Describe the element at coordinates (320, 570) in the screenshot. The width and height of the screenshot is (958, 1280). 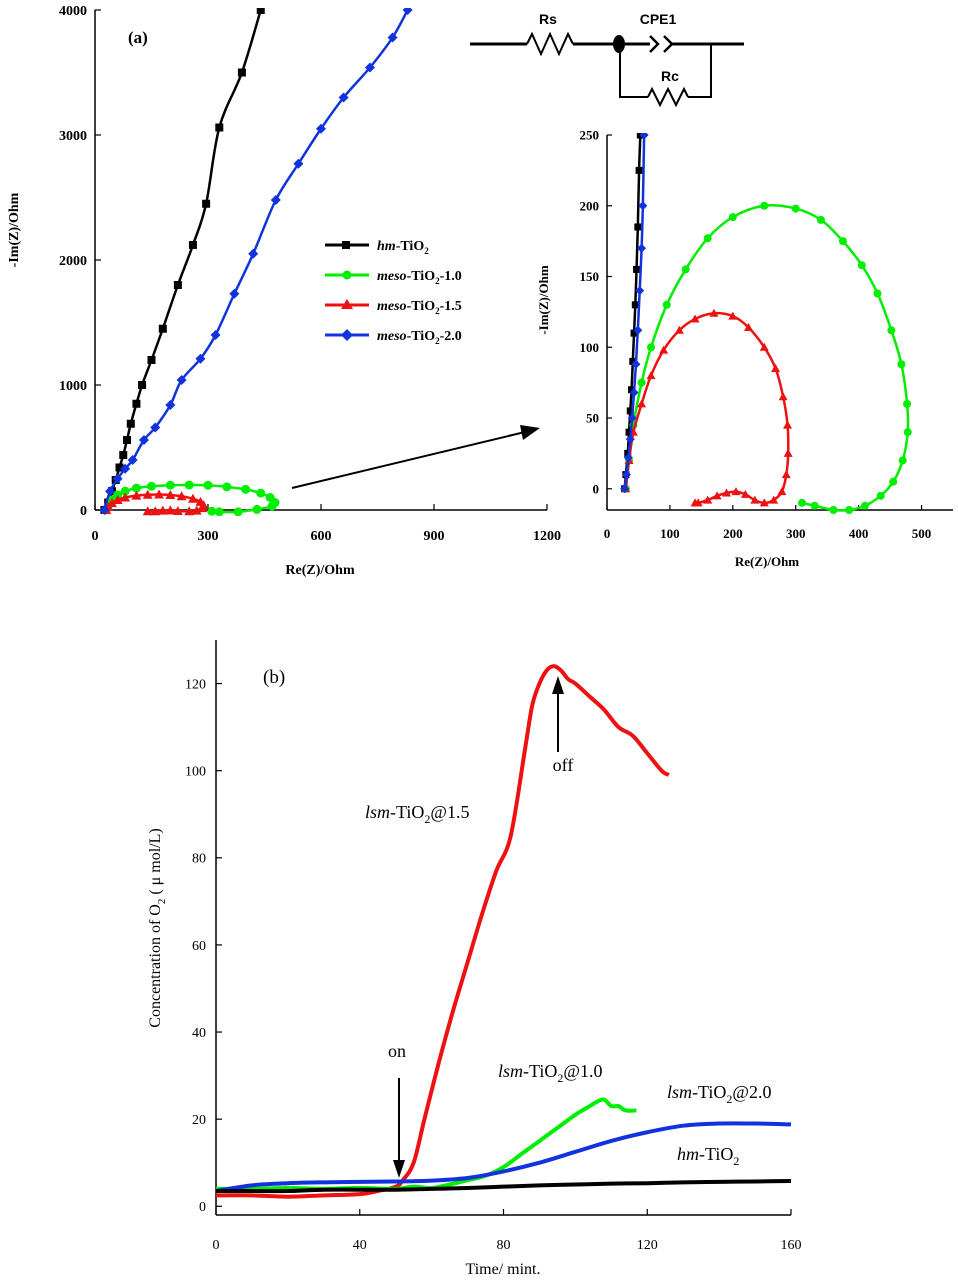
I see `panel-a-xlabel: Re(Z)/Ohm` at that location.